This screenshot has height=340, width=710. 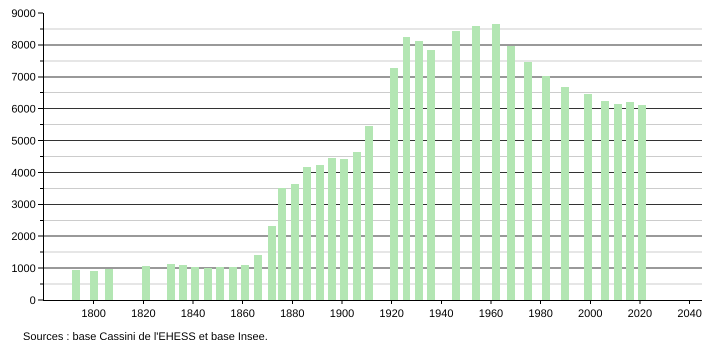 I want to click on x-tick-label: 1860, so click(x=242, y=314).